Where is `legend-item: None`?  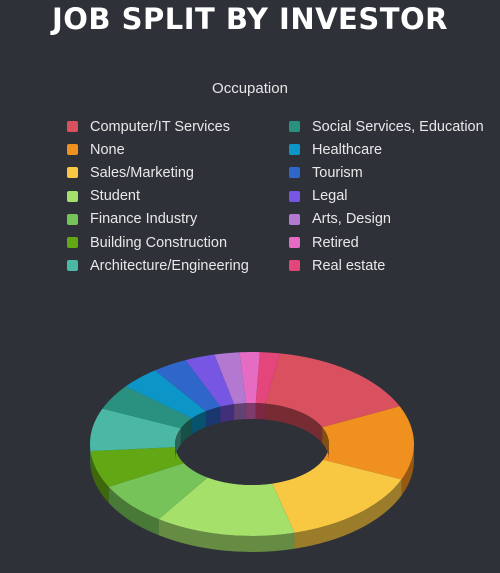 legend-item: None is located at coordinates (158, 149).